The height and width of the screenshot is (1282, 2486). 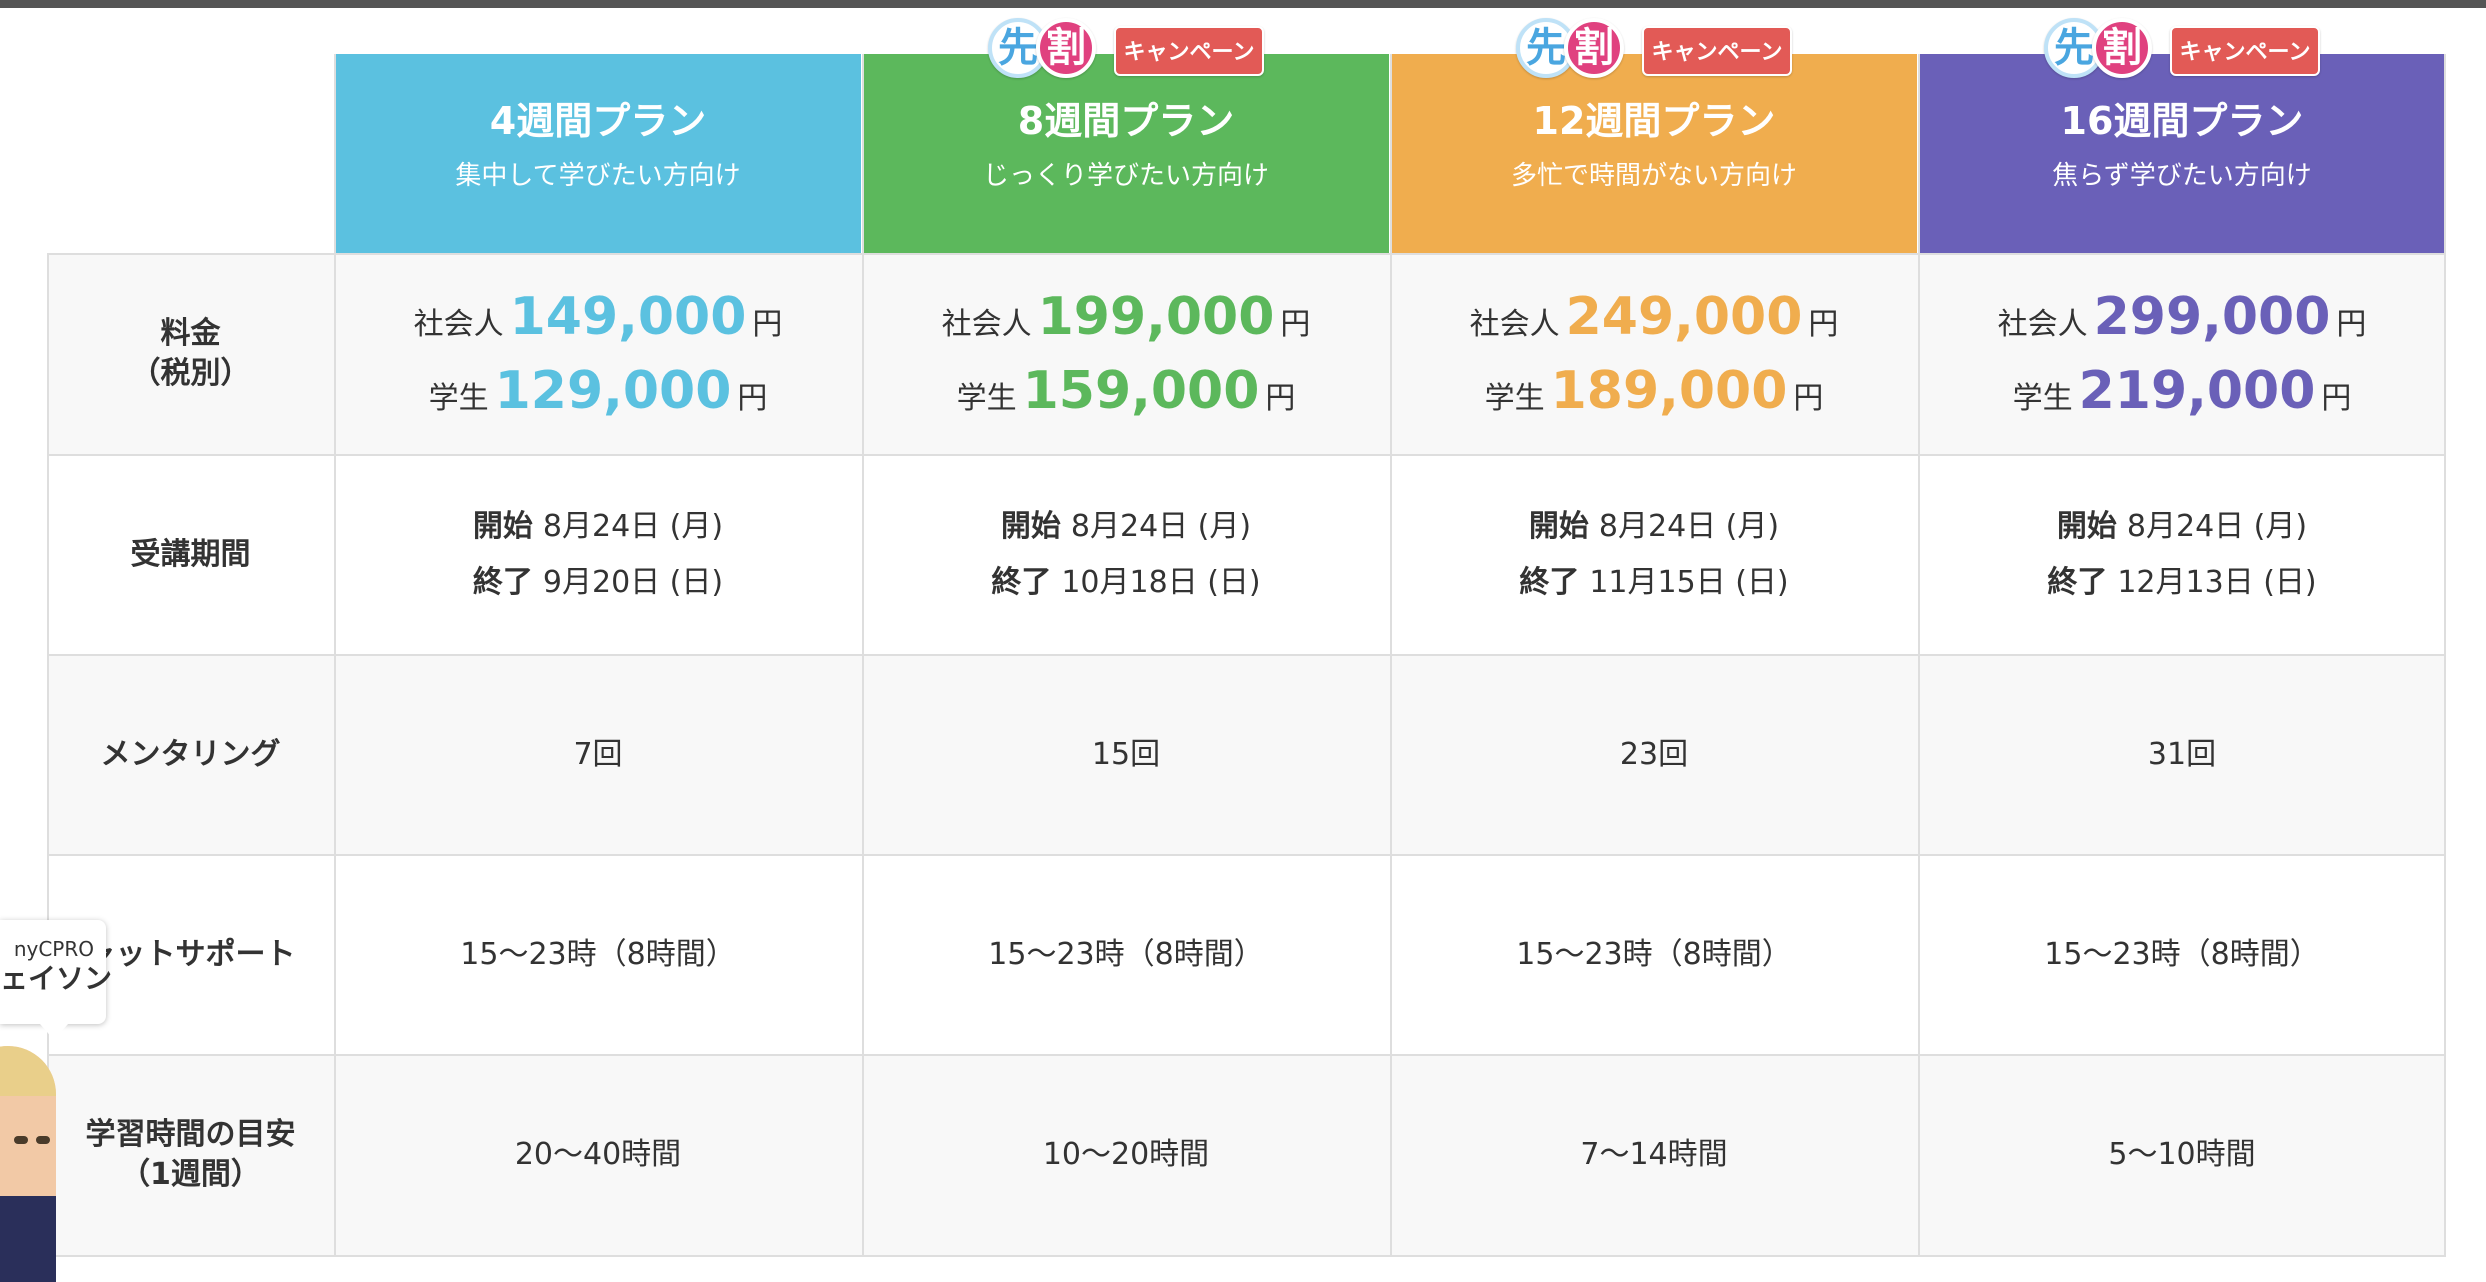 I want to click on study-time-cell-4-weeks: 20〜40時間, so click(x=598, y=1155).